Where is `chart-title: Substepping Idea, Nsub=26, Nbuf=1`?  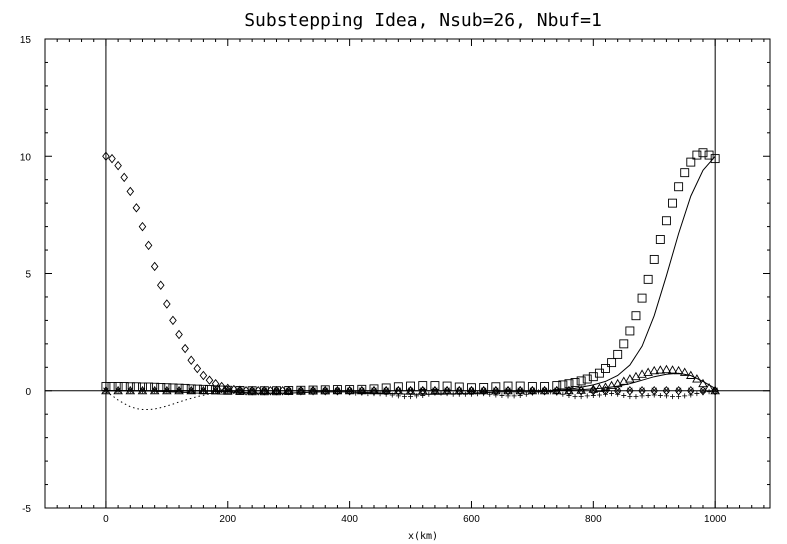
chart-title: Substepping Idea, Nsub=26, Nbuf=1 is located at coordinates (423, 20).